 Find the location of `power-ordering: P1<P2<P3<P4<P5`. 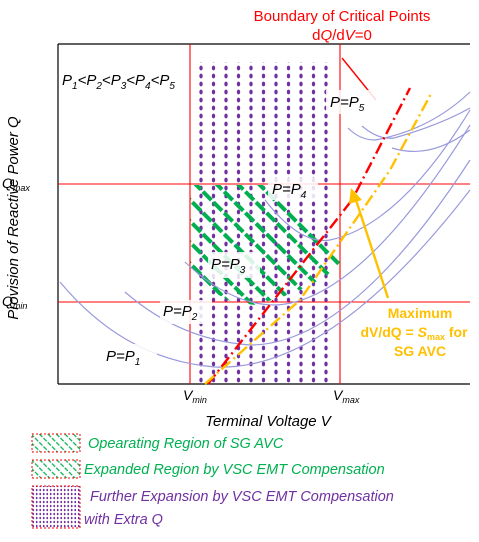

power-ordering: P1<P2<P3<P4<P5 is located at coordinates (118, 82).